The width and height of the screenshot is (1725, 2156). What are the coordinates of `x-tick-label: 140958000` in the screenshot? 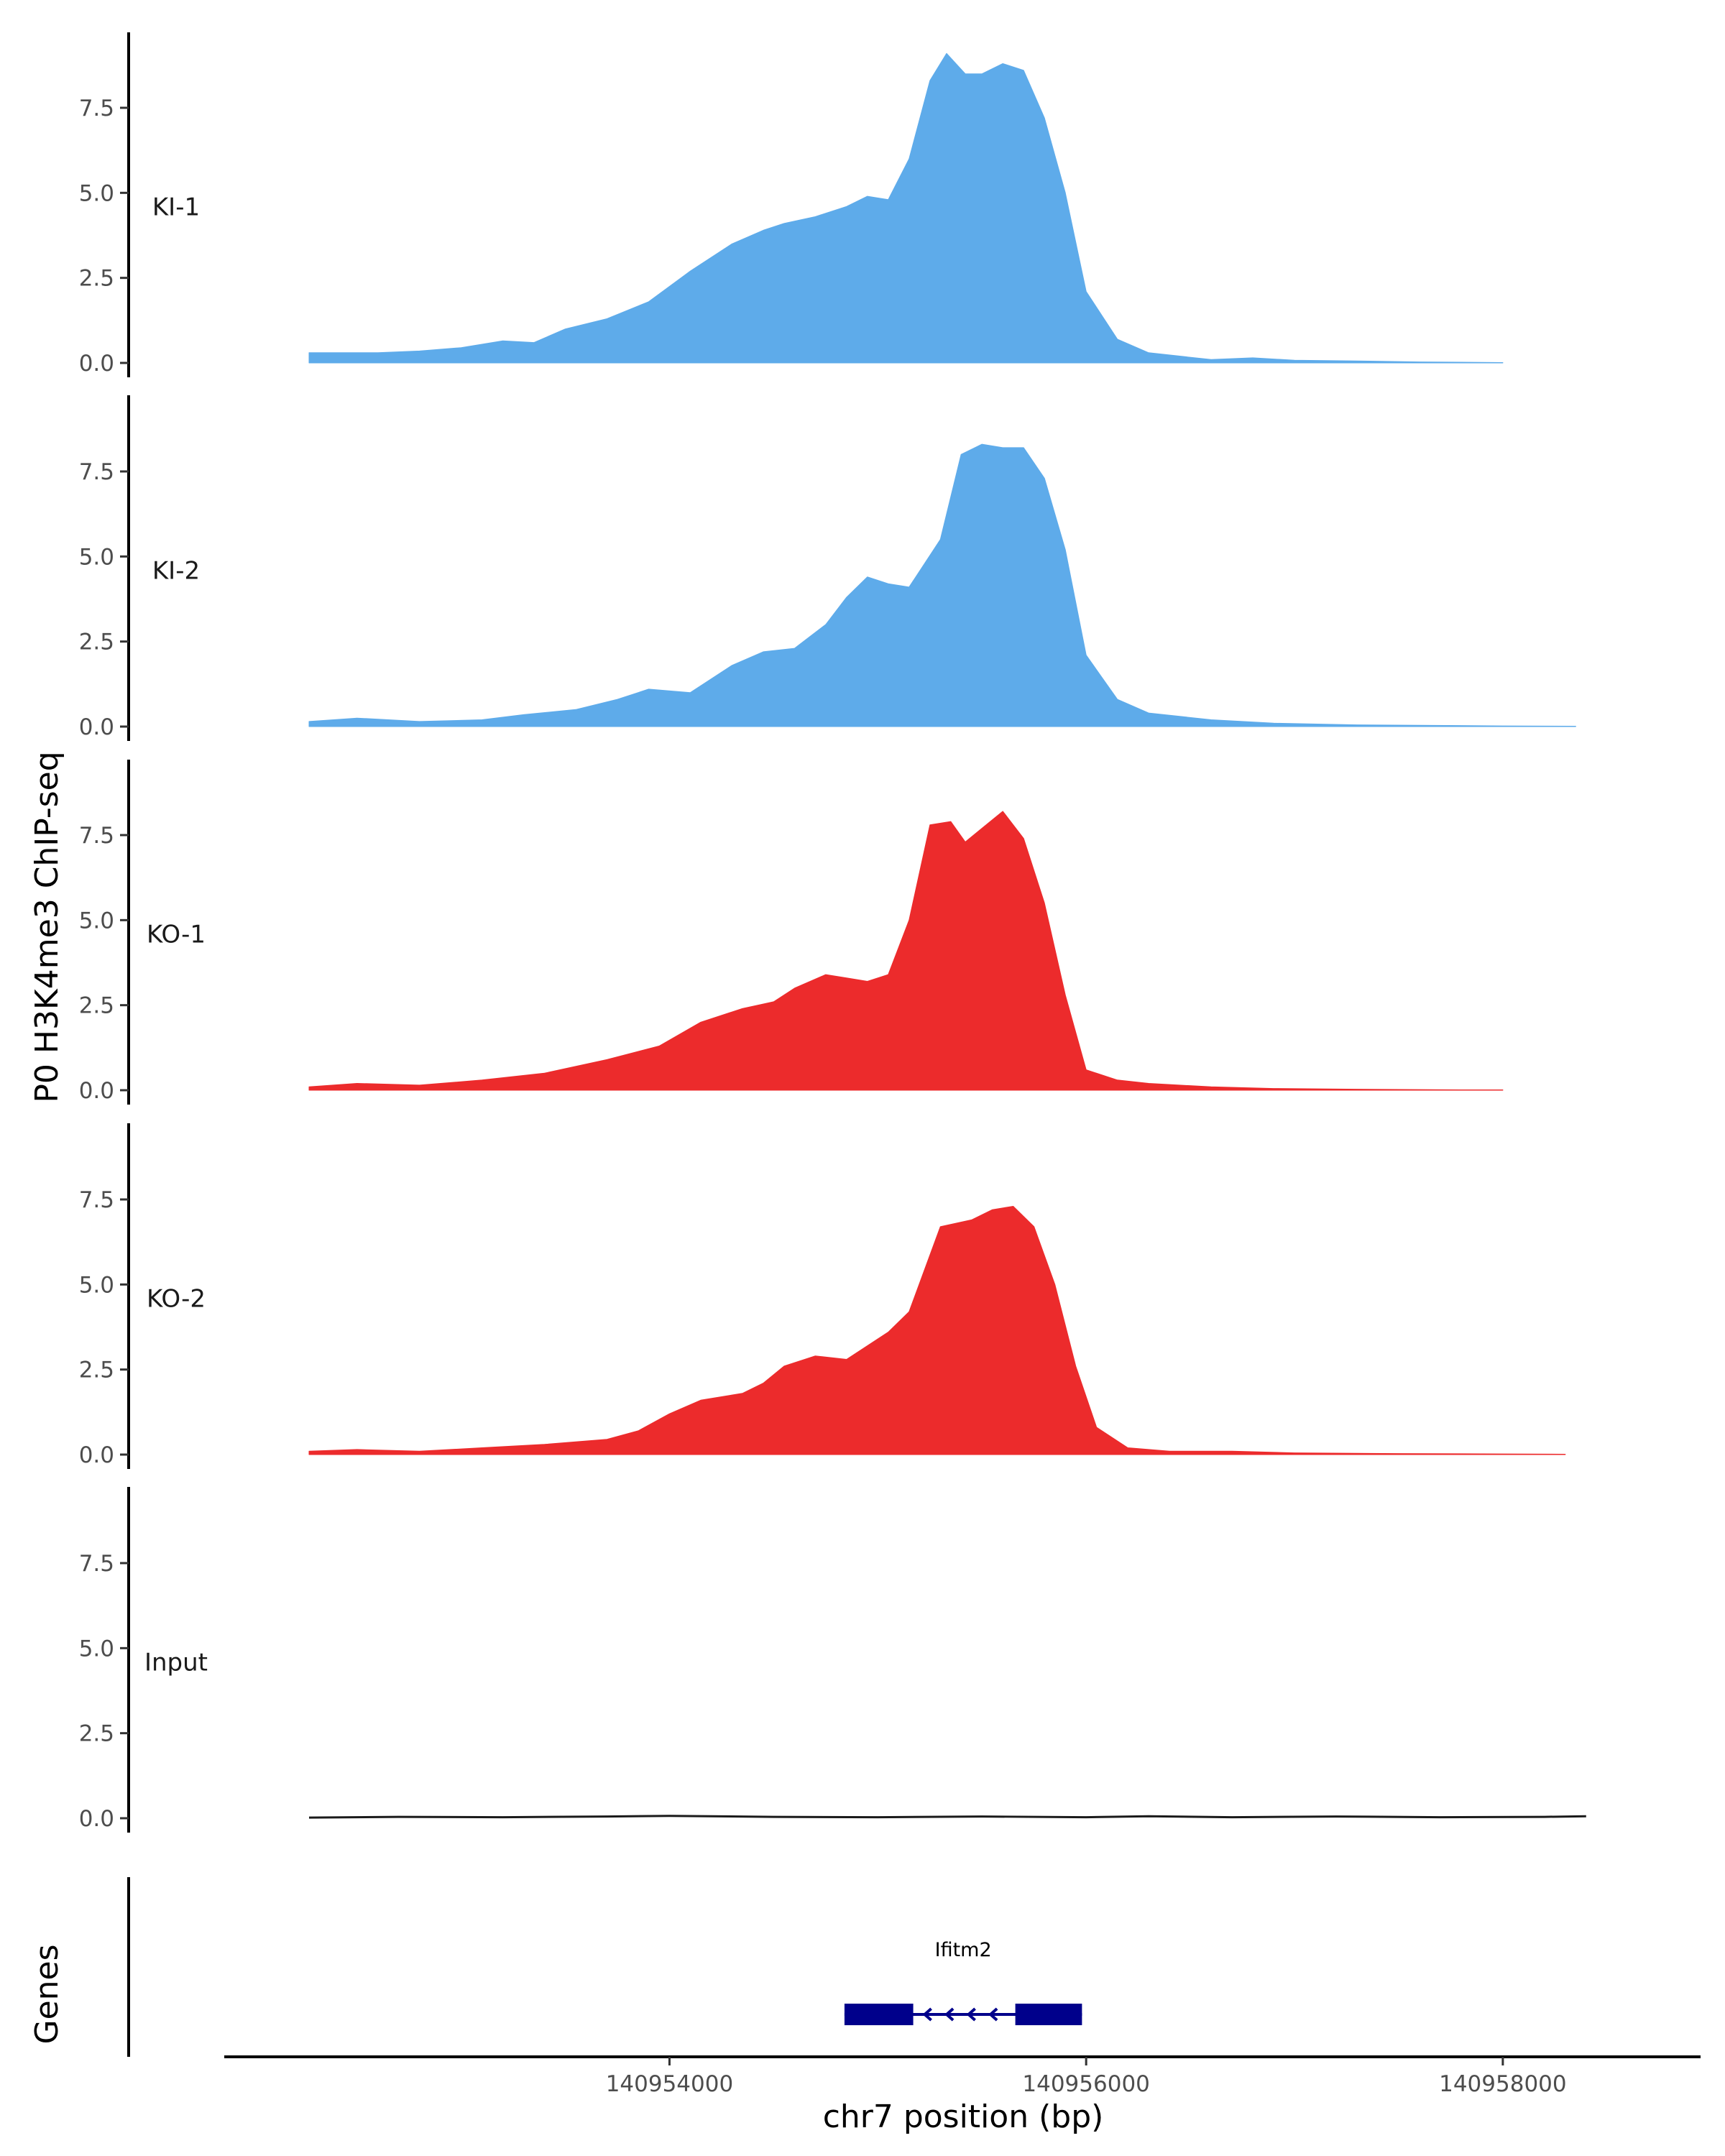 It's located at (1503, 2084).